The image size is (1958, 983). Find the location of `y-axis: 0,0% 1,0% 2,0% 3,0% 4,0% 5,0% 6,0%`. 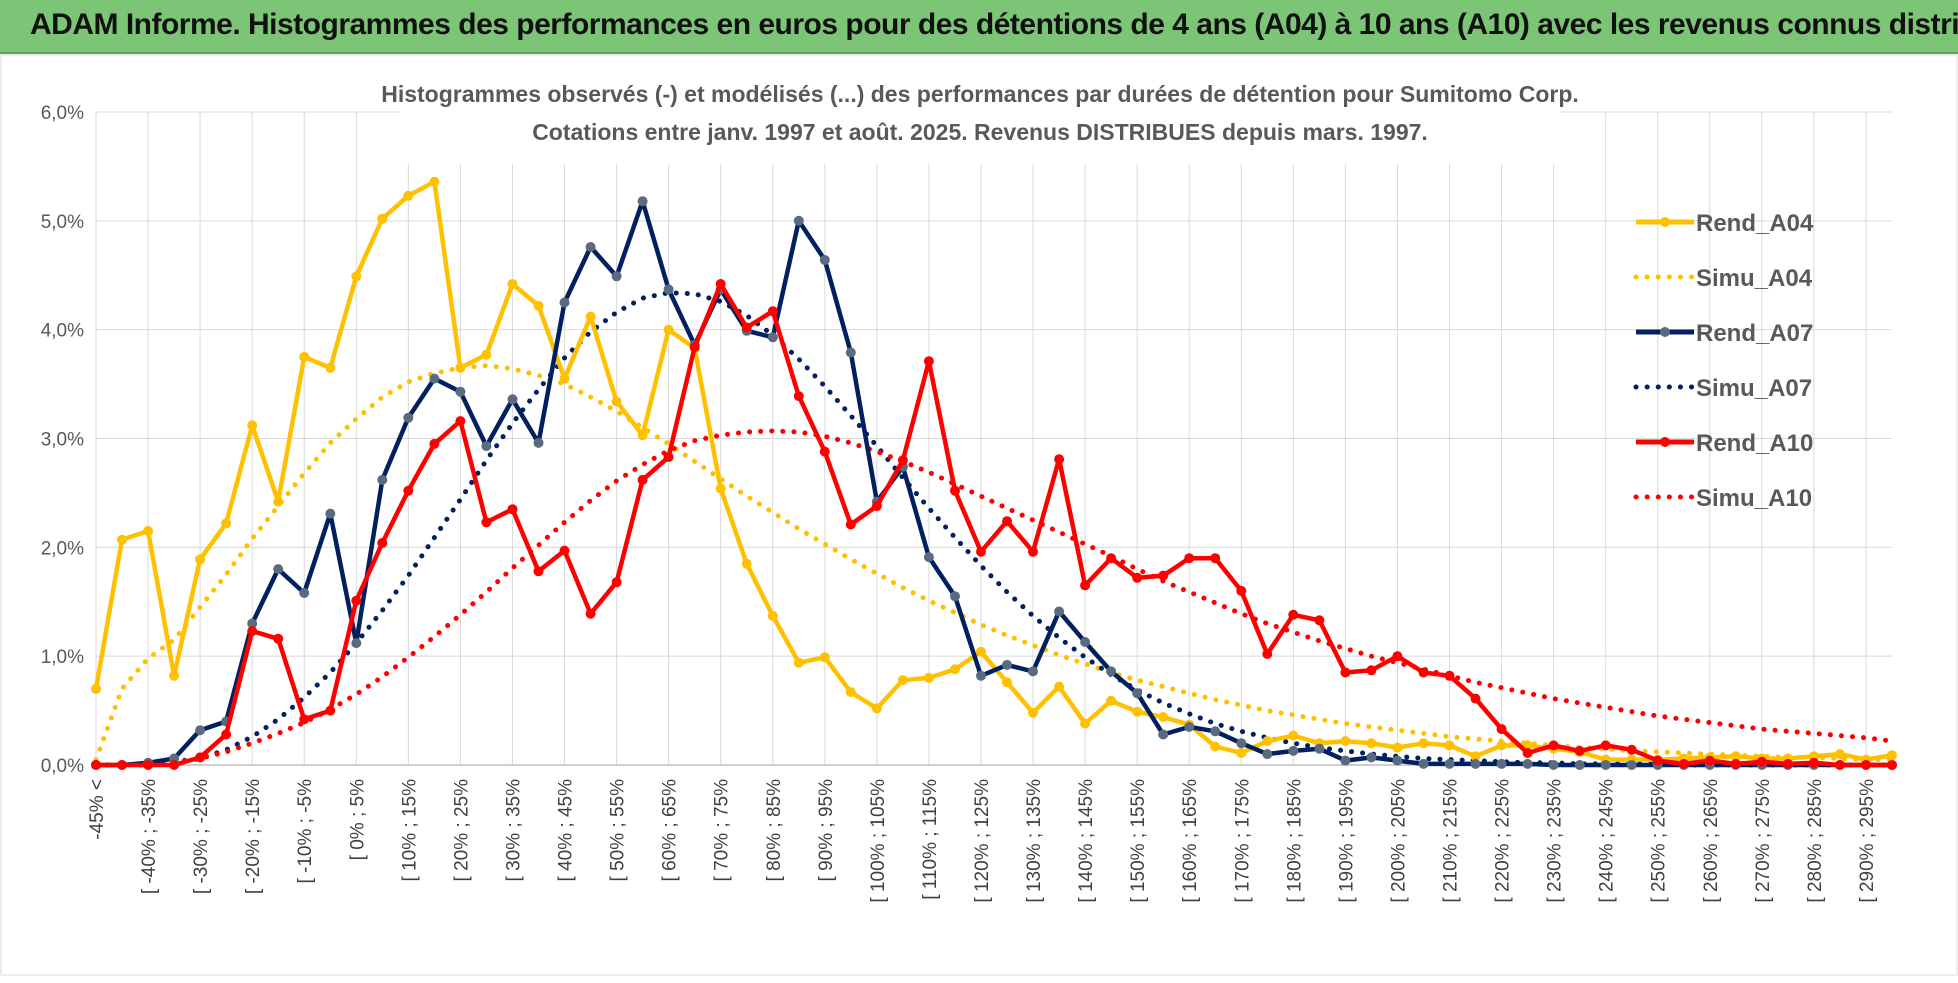

y-axis: 0,0% 1,0% 2,0% 3,0% 4,0% 5,0% 6,0% is located at coordinates (62, 440).